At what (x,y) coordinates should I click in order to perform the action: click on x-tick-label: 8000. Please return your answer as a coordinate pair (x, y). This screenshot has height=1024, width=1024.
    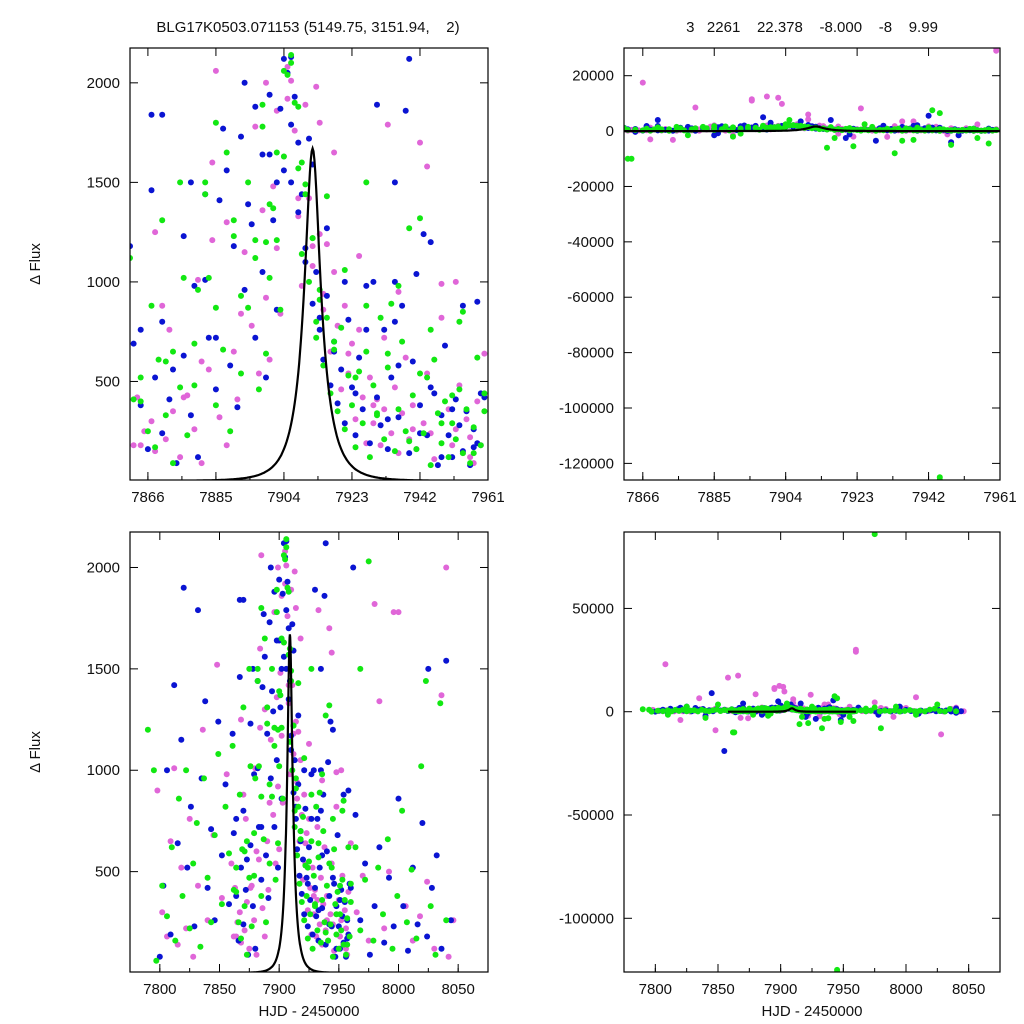
    Looking at the image, I should click on (398, 989).